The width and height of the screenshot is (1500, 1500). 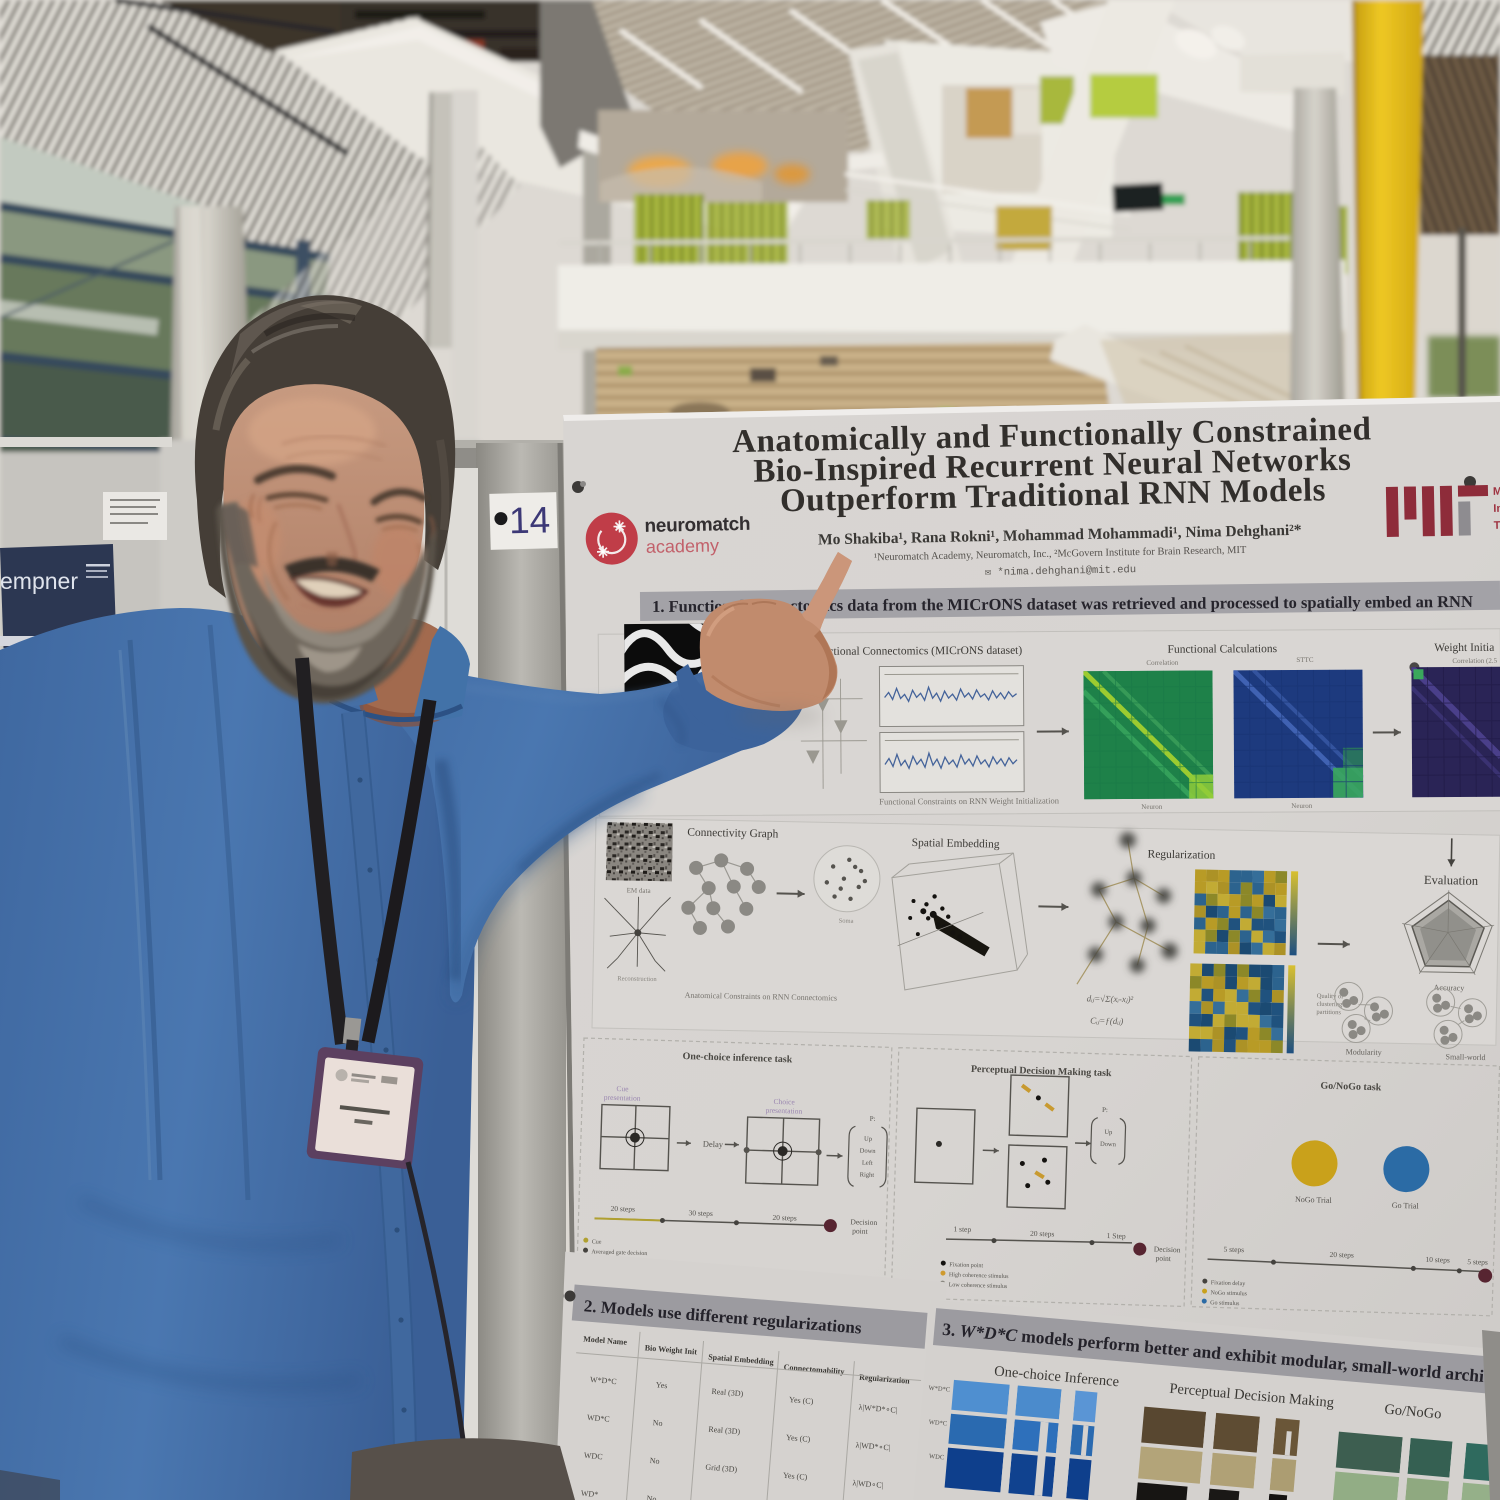 I want to click on svg-text: Reconstruction, so click(x=637, y=979).